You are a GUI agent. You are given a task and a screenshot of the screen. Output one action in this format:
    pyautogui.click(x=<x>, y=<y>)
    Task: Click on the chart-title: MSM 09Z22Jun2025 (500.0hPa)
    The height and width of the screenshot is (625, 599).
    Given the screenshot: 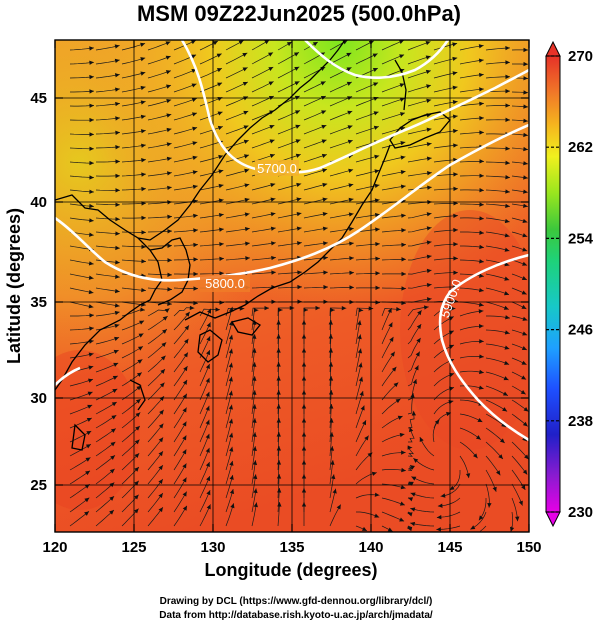 What is the action you would take?
    pyautogui.click(x=299, y=13)
    